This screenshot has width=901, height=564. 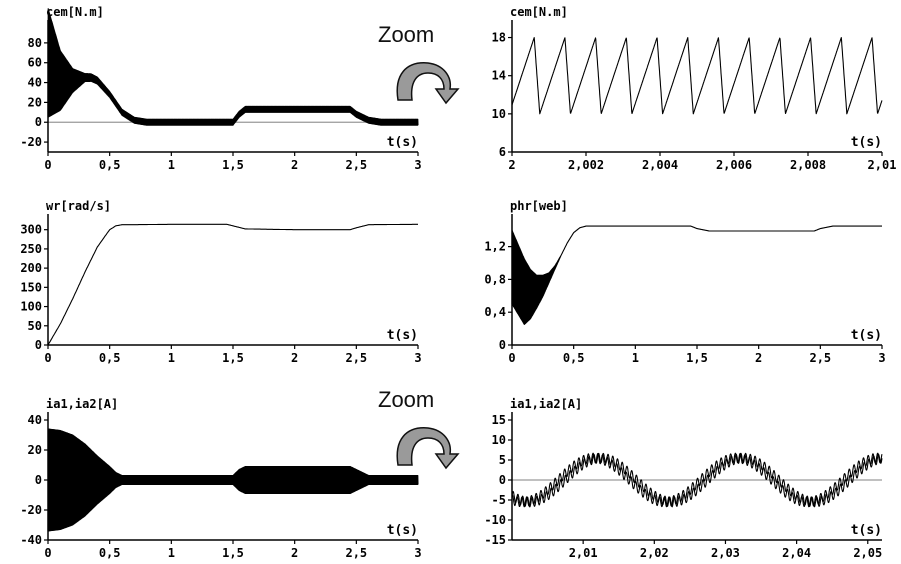 I want to click on y-tick-label: 14, so click(x=499, y=76).